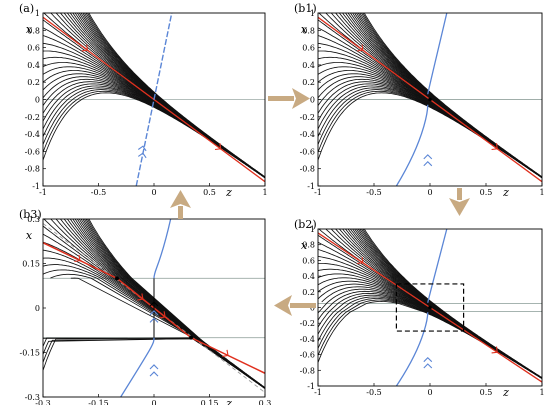  I want to click on arrow-b2-to-b3, so click(295, 305).